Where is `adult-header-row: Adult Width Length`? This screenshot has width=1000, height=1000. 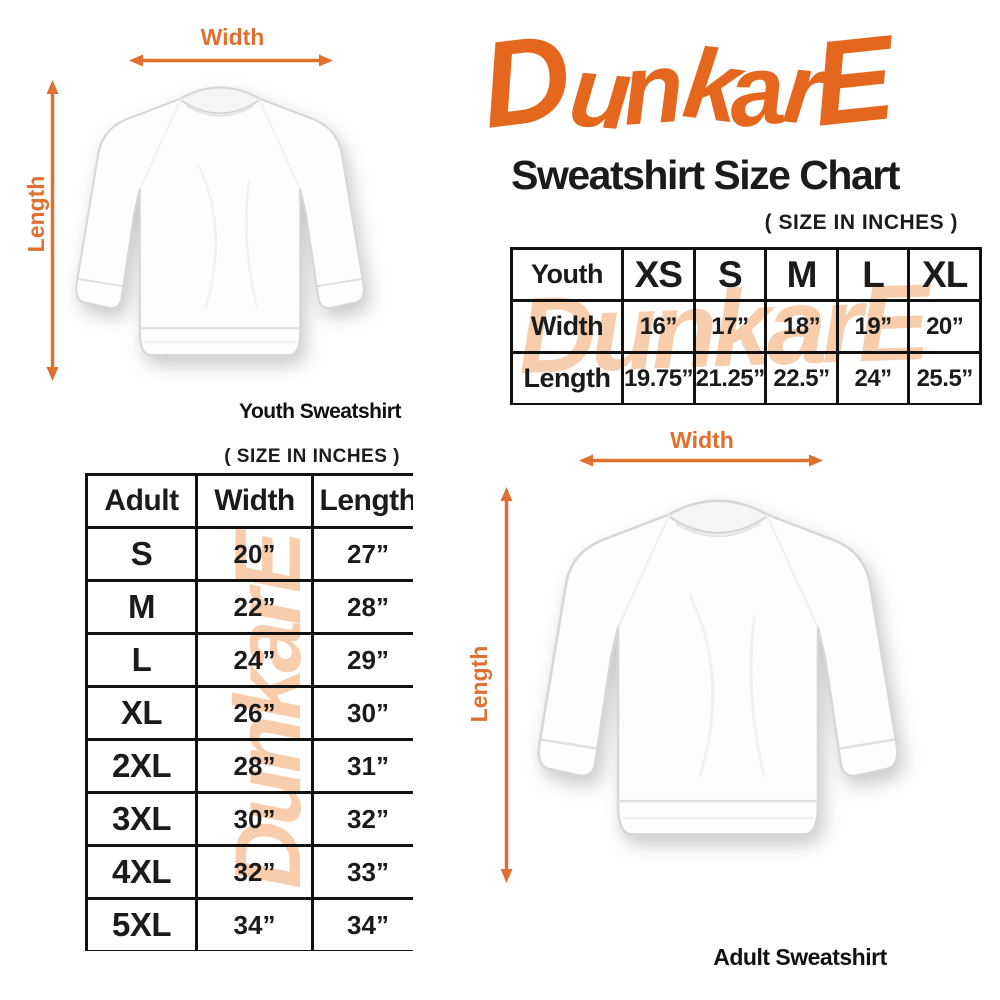 adult-header-row: Adult Width Length is located at coordinates (249, 501).